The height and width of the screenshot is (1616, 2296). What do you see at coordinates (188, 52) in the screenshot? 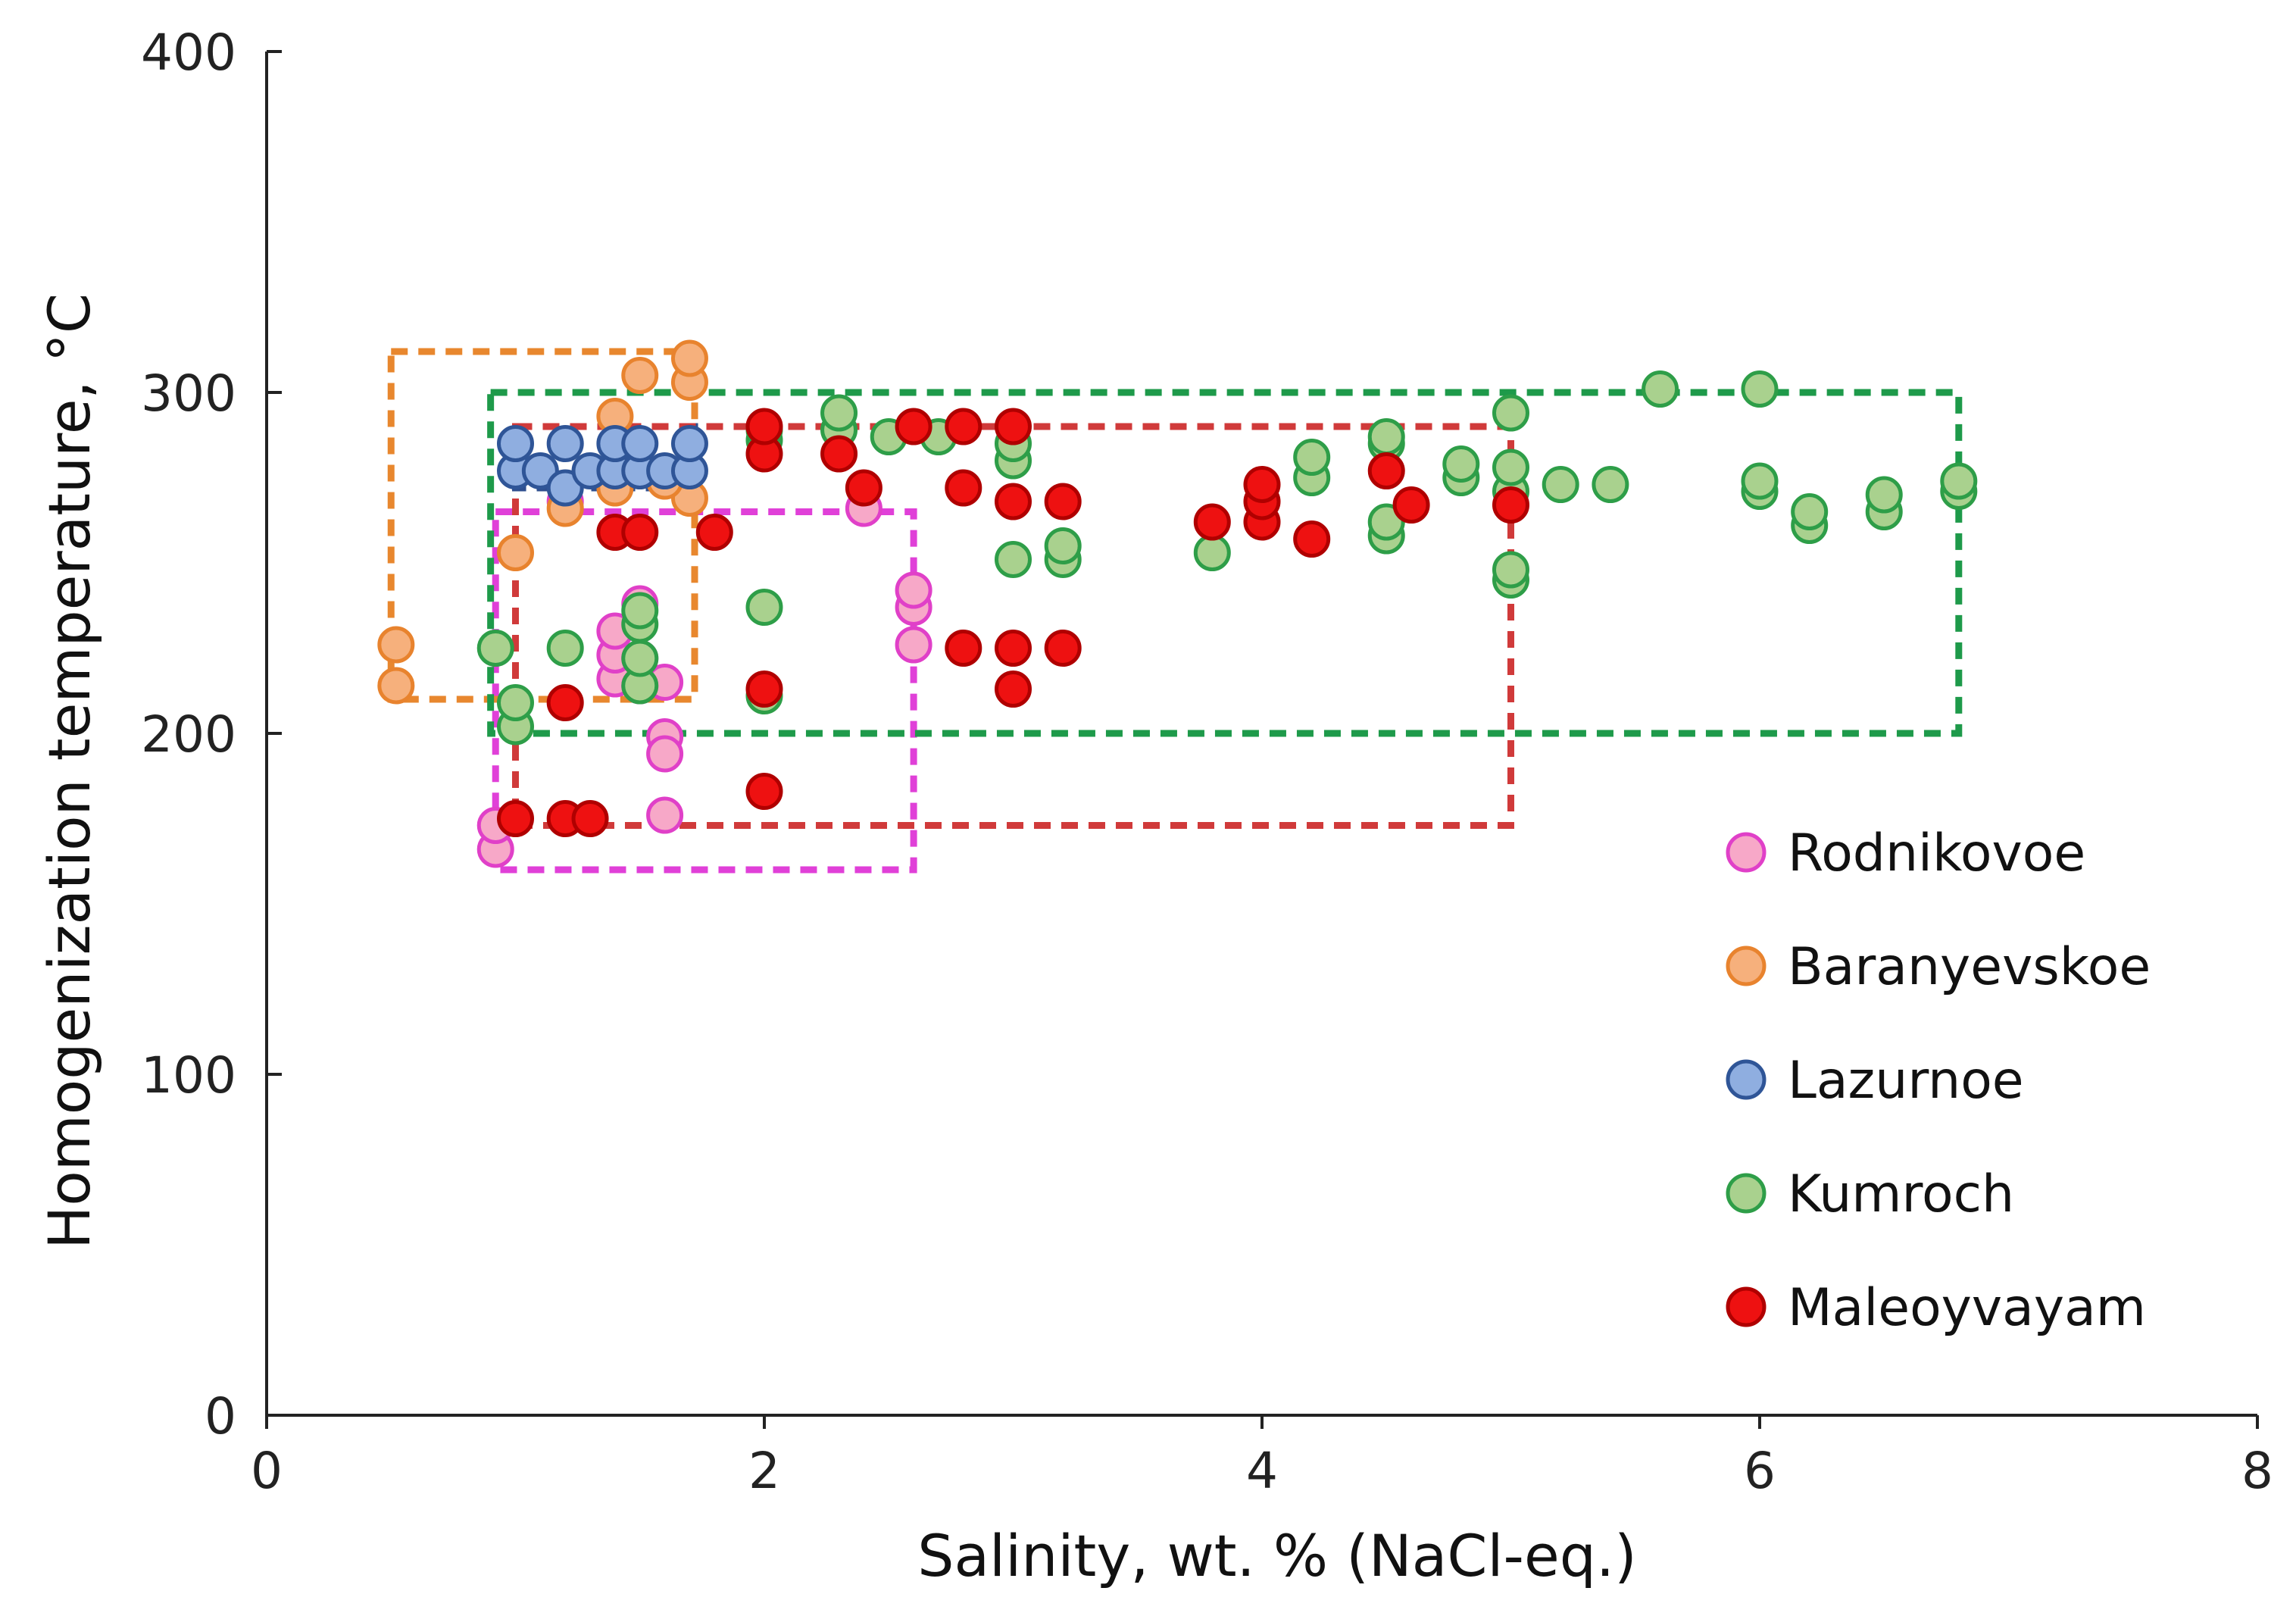
I see `y-tick-label: 400` at bounding box center [188, 52].